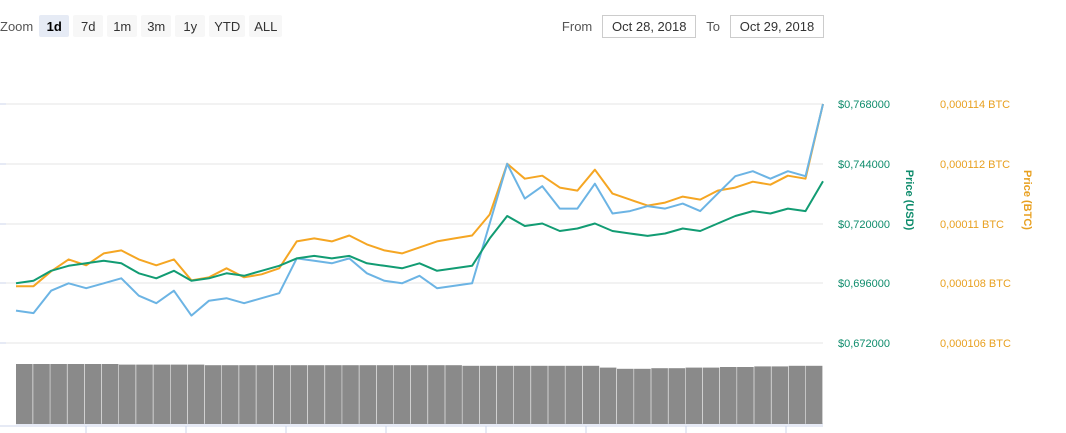 The width and height of the screenshot is (1066, 433). I want to click on zoom-7d-button: 7d, so click(88, 26).